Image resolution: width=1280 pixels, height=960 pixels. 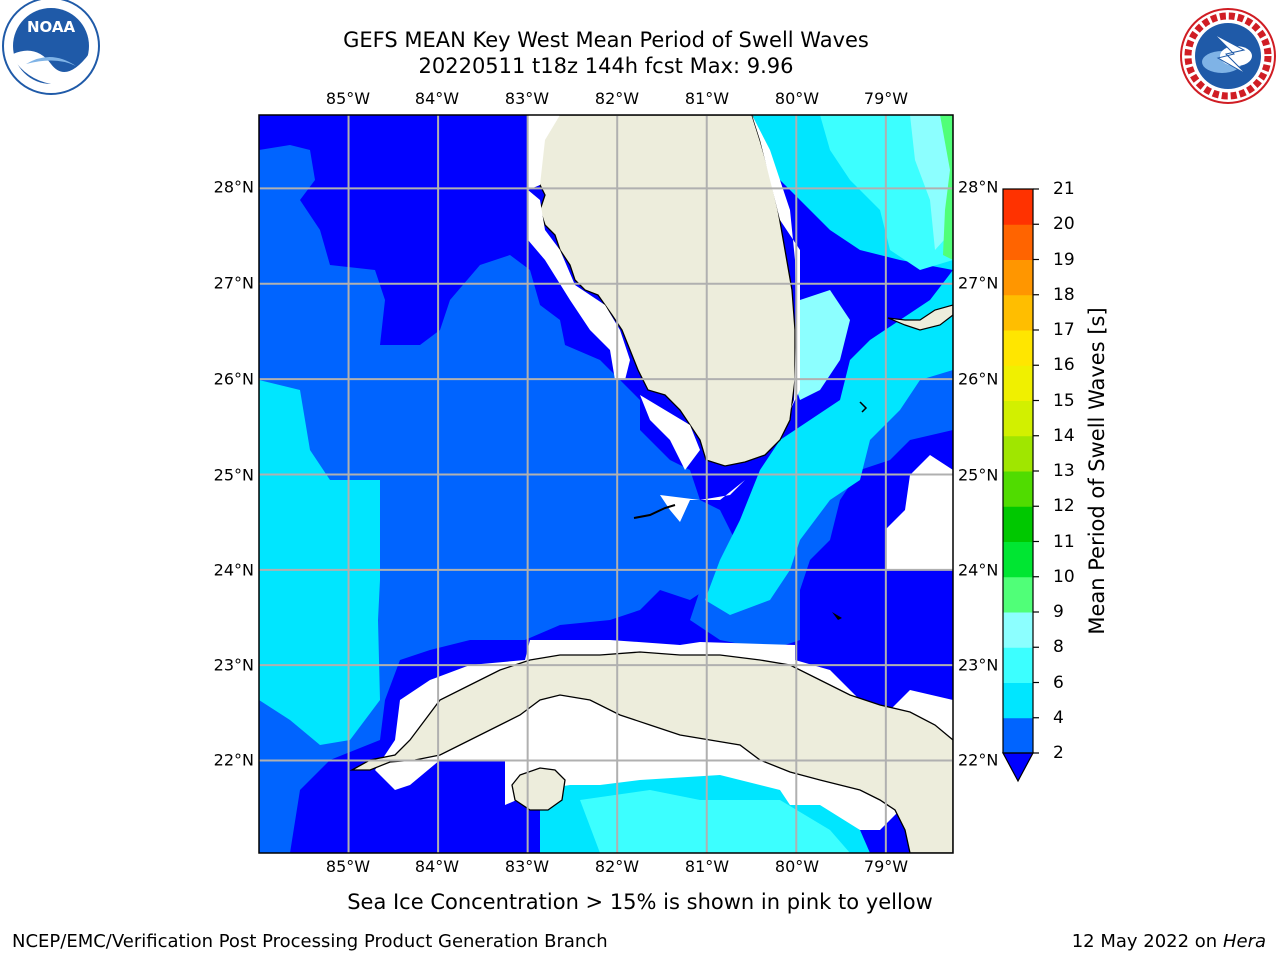 I want to click on footer-date-text: 12 May 2022 on, so click(x=1144, y=941).